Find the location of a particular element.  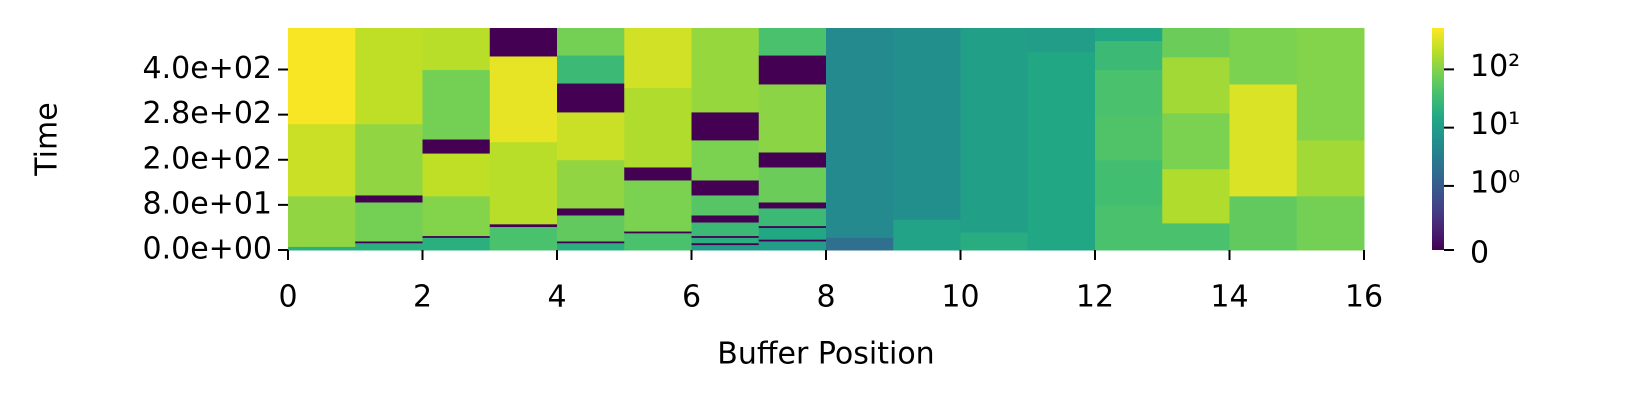

y-tick-label: 2.0e+02 is located at coordinates (207, 158).